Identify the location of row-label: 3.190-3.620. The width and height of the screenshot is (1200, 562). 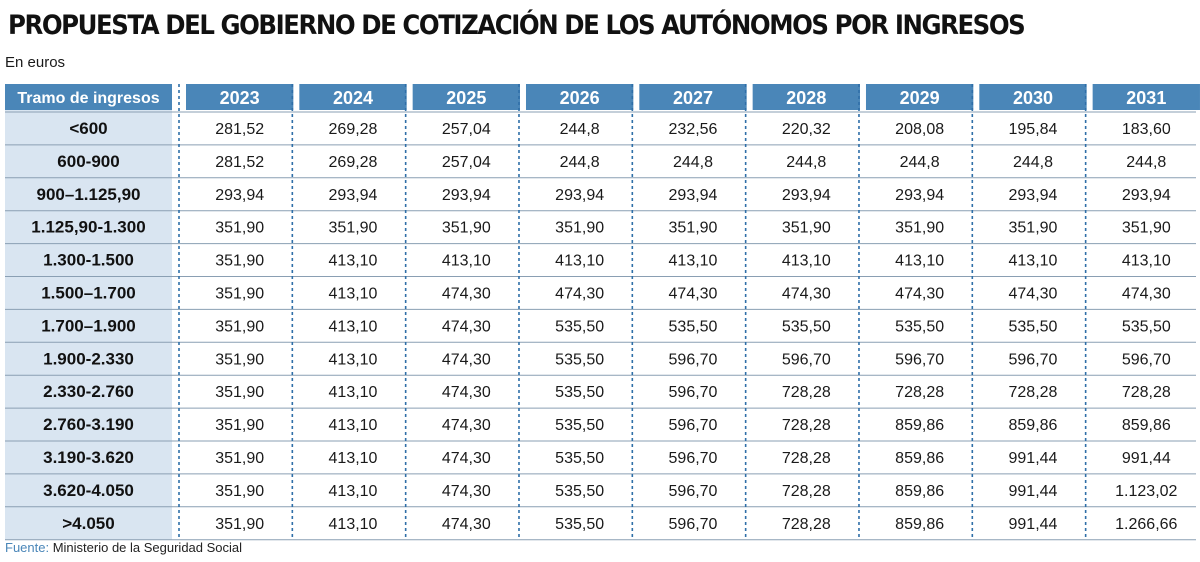
(88, 457).